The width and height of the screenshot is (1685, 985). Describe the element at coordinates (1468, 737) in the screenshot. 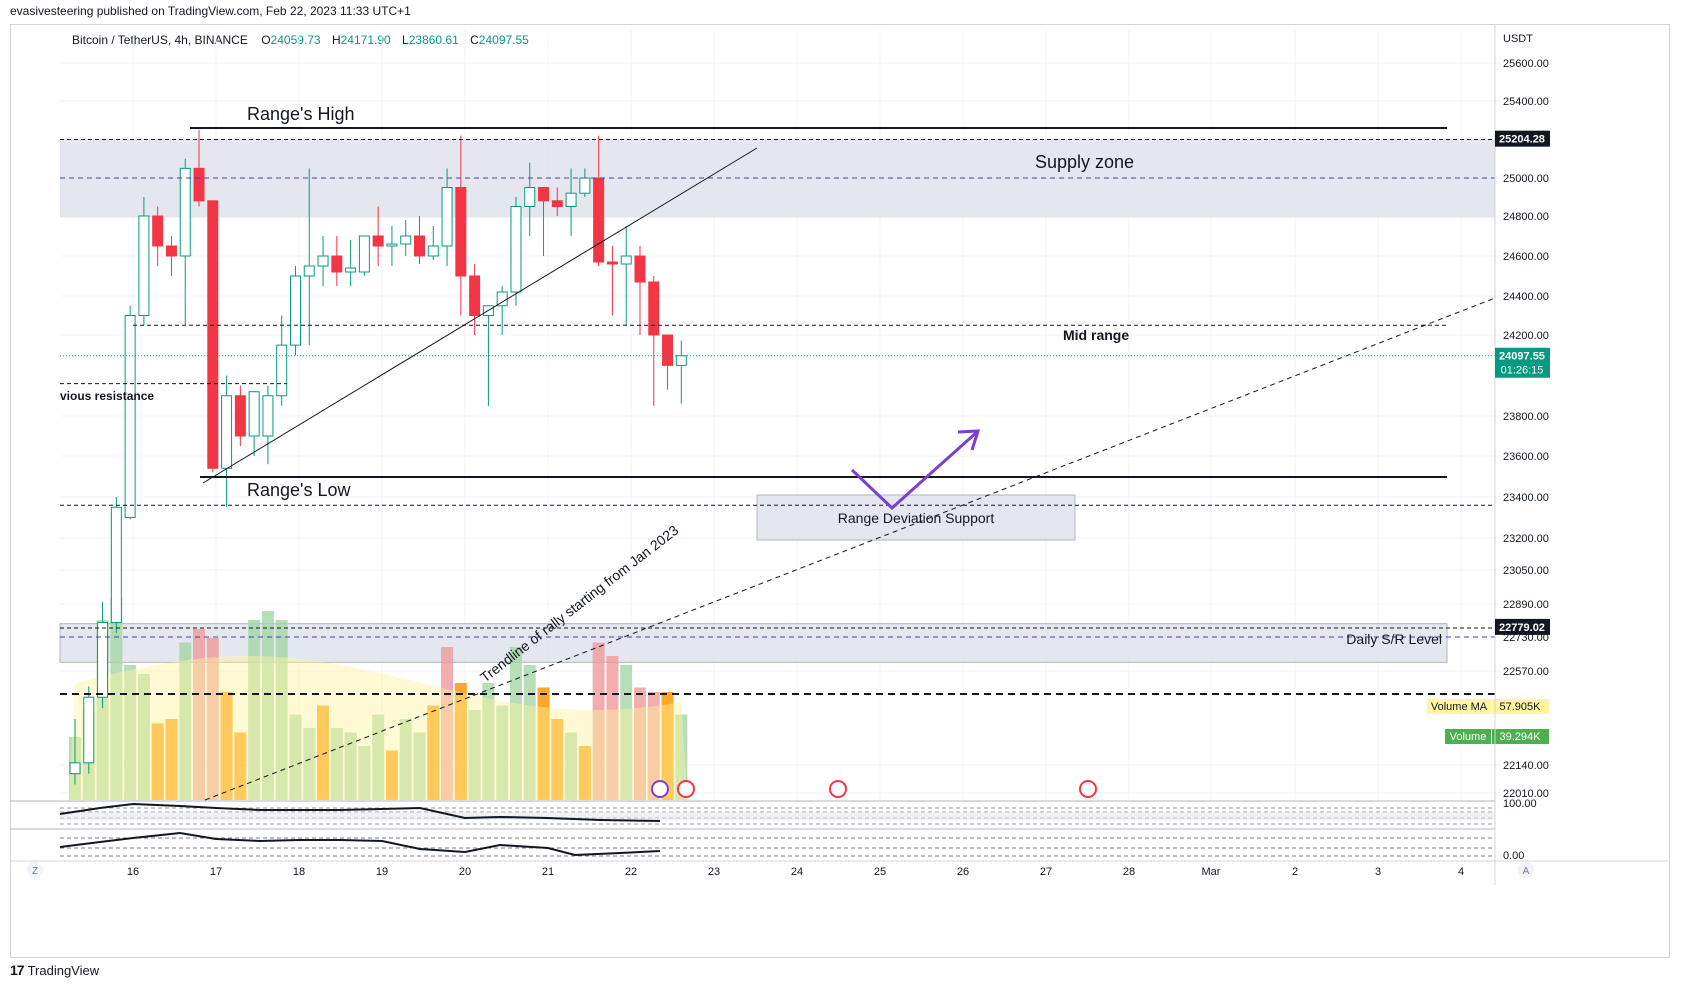

I see `volume-label: Volume` at that location.